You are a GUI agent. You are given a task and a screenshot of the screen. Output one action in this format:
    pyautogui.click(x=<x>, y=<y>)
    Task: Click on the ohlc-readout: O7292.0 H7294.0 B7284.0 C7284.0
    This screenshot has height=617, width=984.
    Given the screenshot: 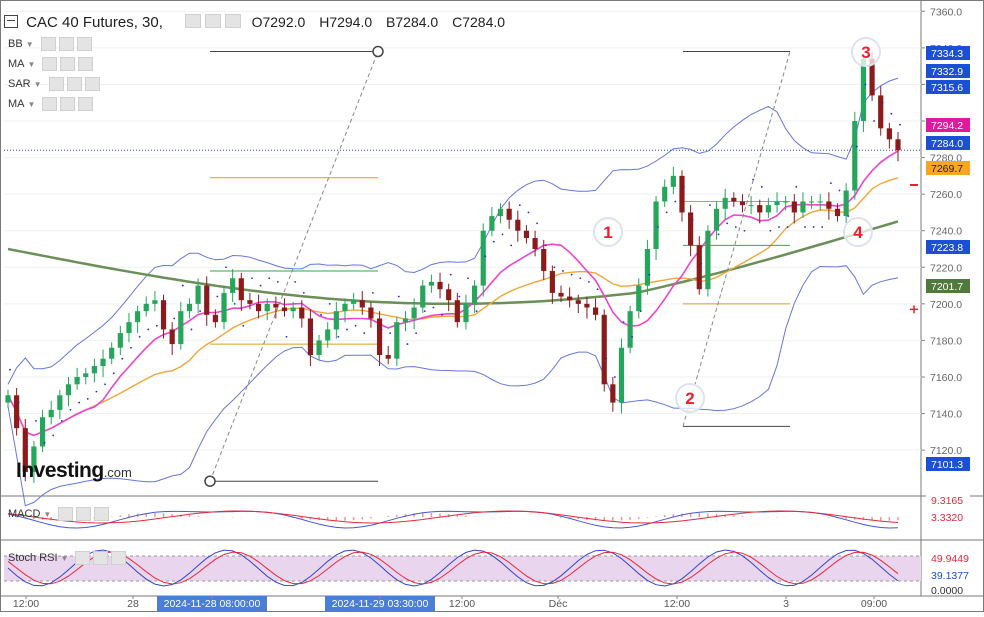 What is the action you would take?
    pyautogui.click(x=383, y=22)
    